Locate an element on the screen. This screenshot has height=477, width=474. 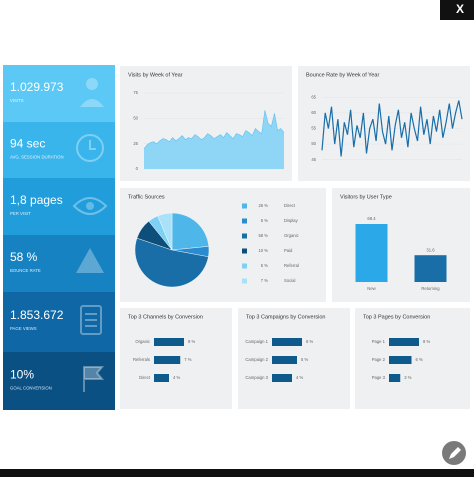
chart-title: Traffic Sources is located at coordinates (146, 197).